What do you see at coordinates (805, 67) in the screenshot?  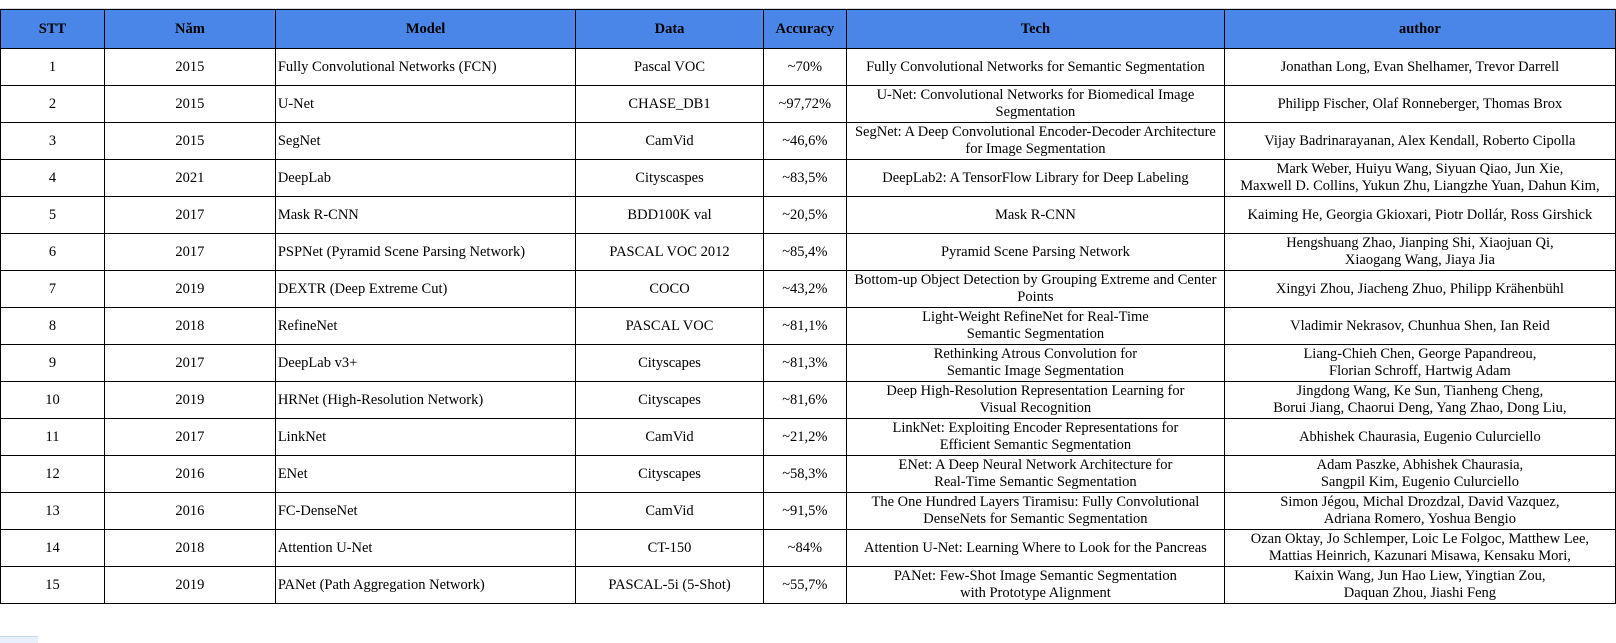 I see `cell-accuracy: ~70%` at bounding box center [805, 67].